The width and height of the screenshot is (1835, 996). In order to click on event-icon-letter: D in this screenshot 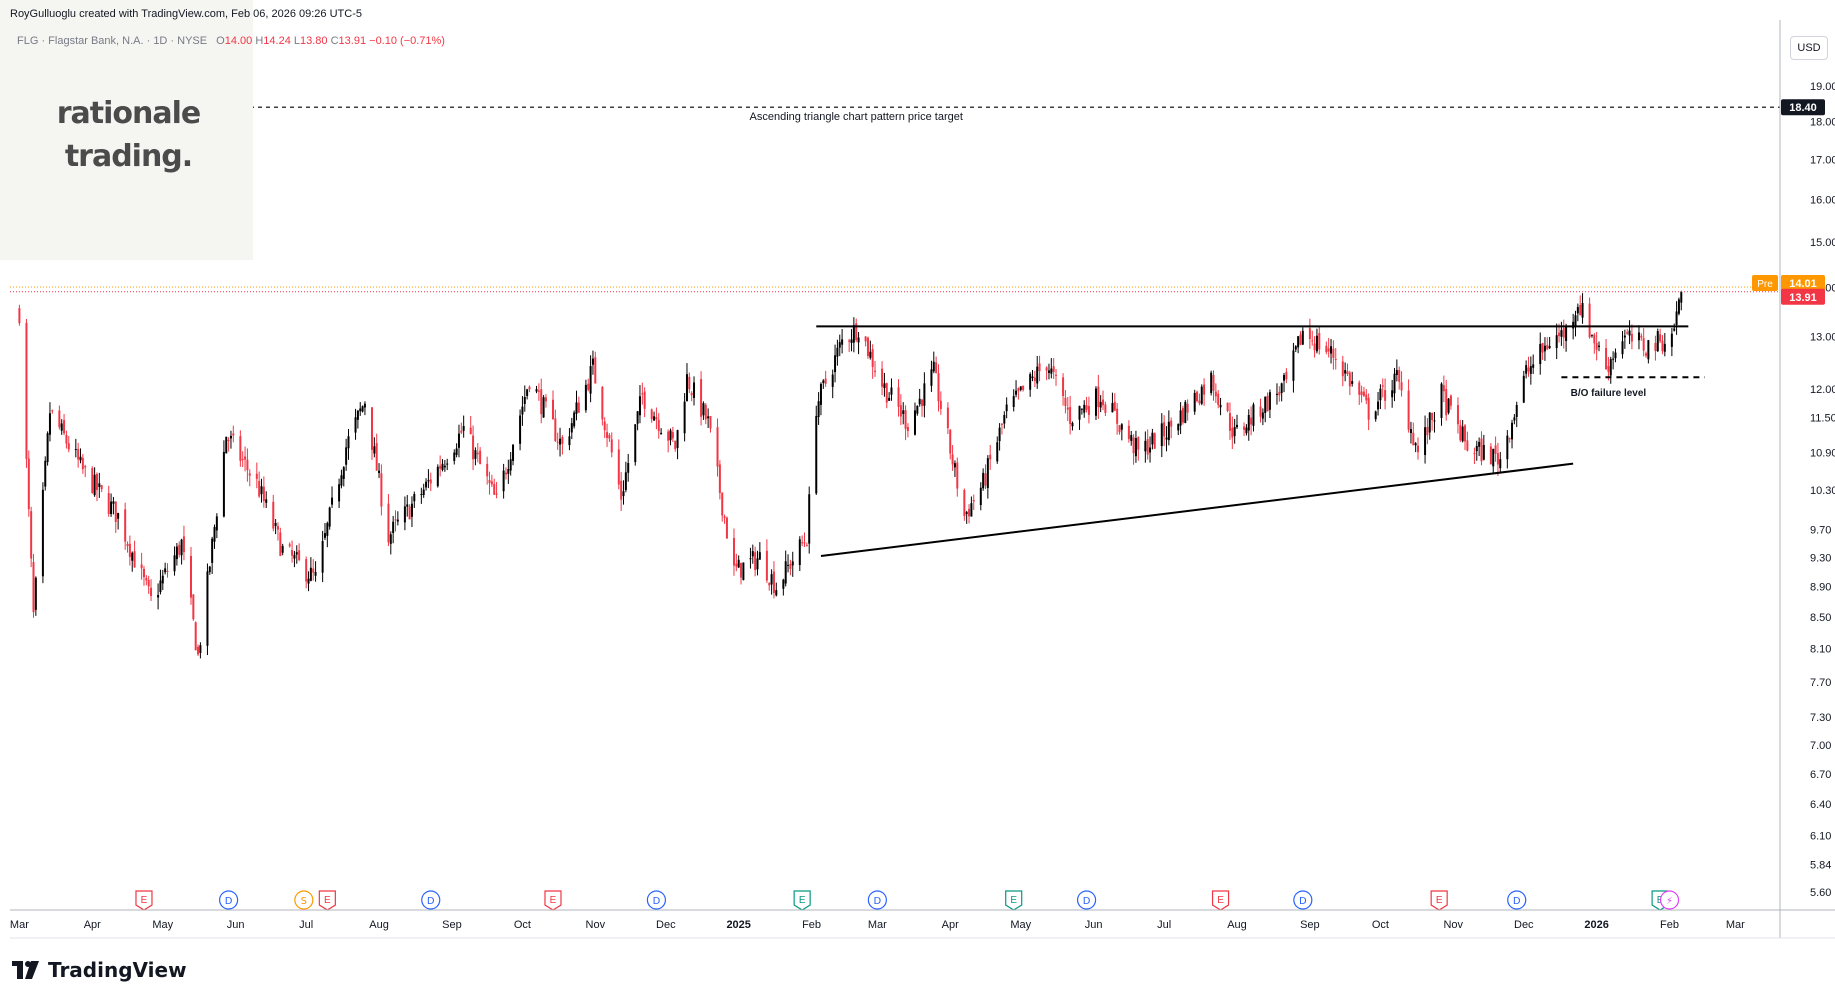, I will do `click(1087, 901)`.